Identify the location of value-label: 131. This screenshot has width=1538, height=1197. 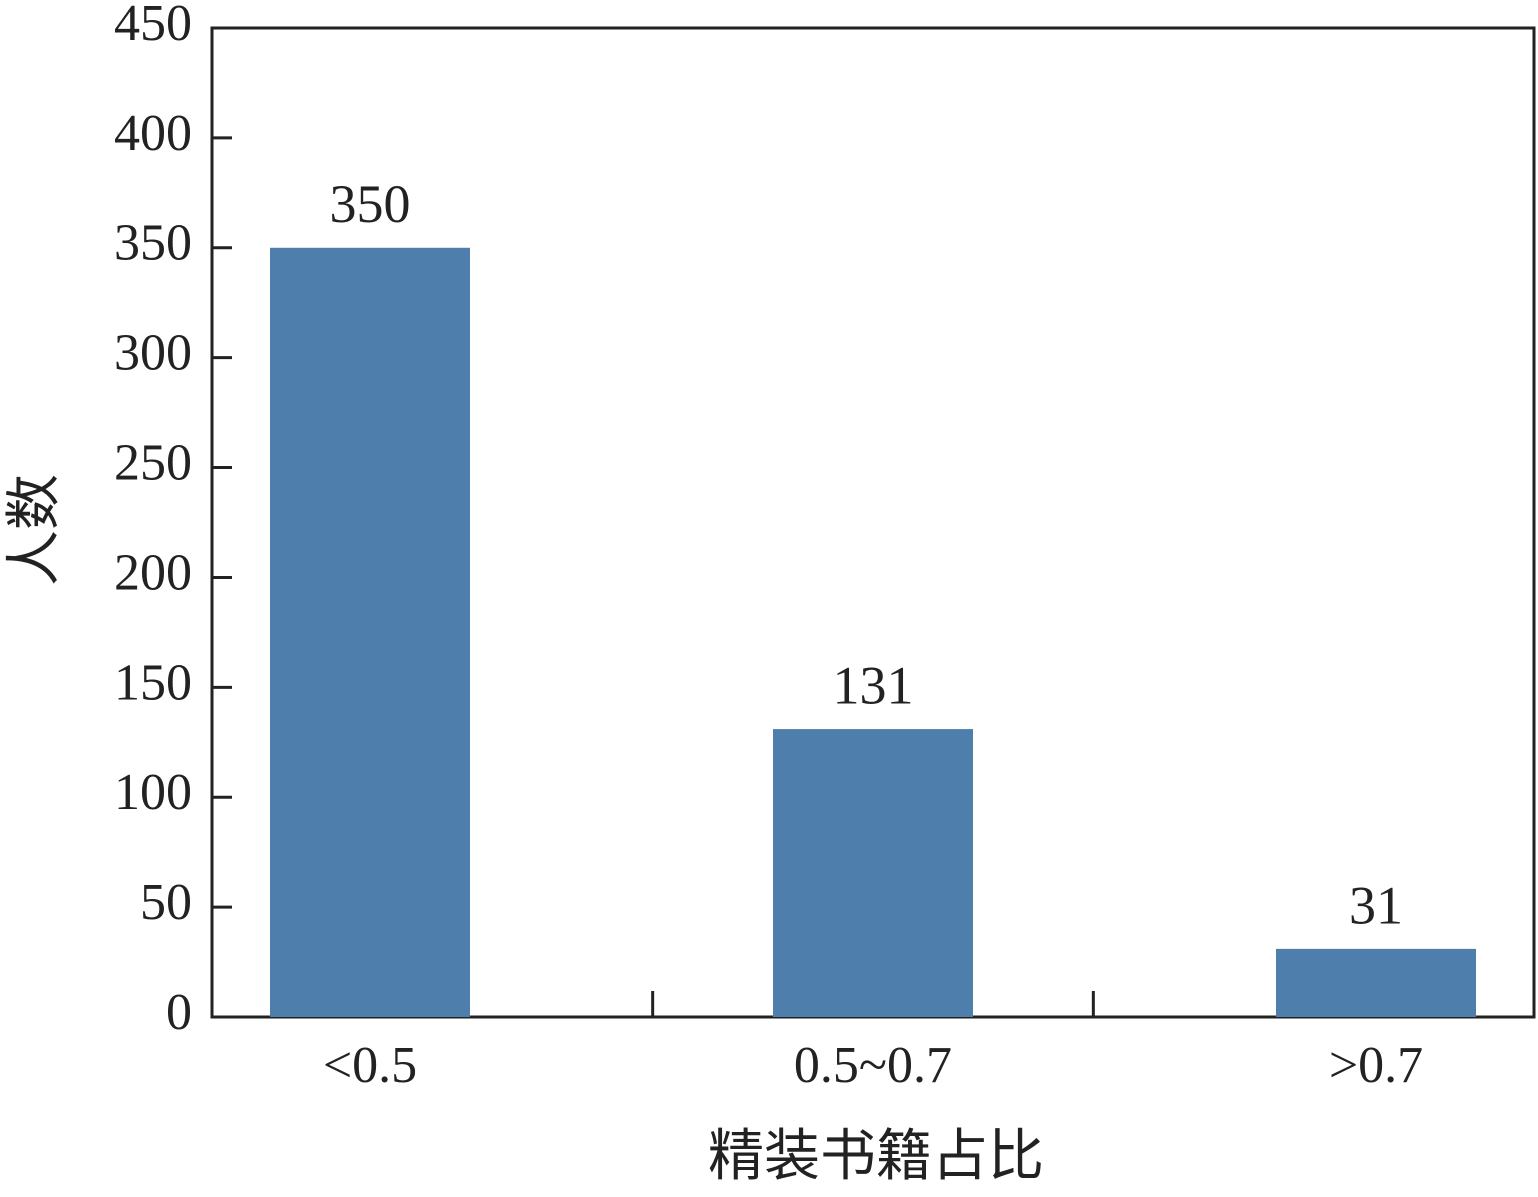
(873, 685).